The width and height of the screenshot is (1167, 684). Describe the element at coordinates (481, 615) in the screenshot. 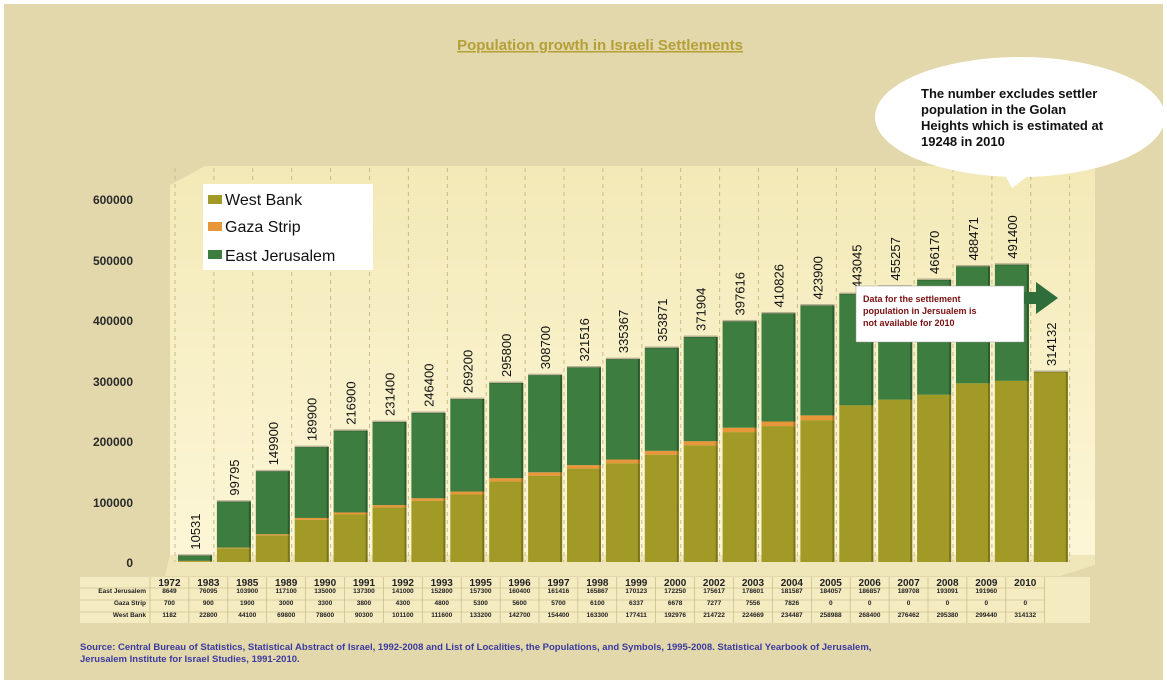

I see `table-cell: 133200` at that location.